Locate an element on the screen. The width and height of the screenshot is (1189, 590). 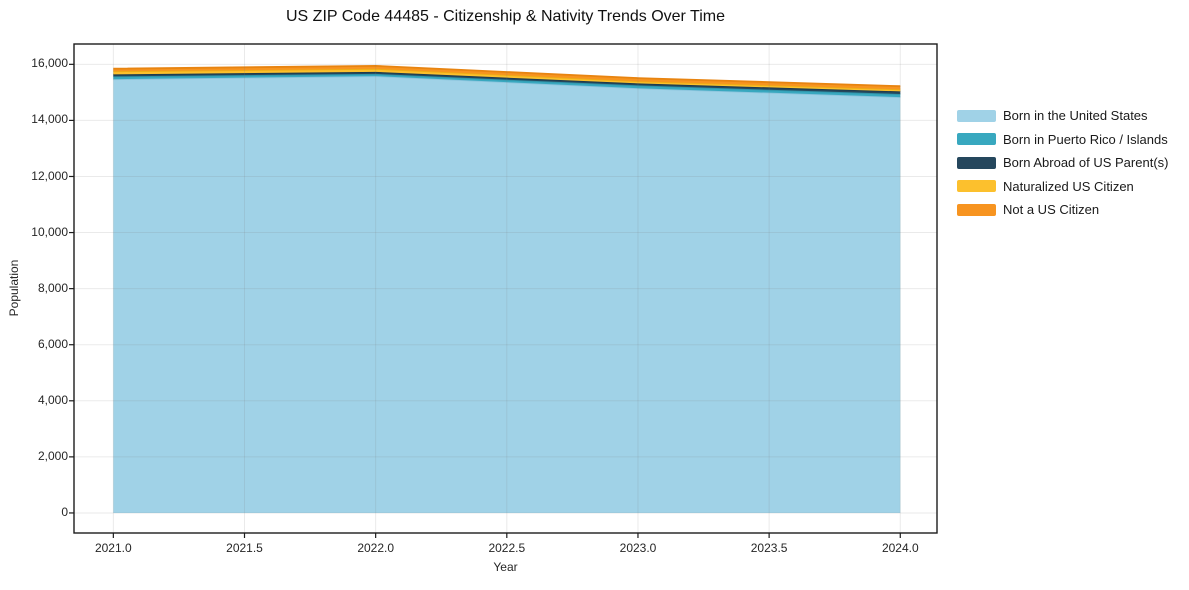
y-tick-label: 14,000 is located at coordinates (49, 119).